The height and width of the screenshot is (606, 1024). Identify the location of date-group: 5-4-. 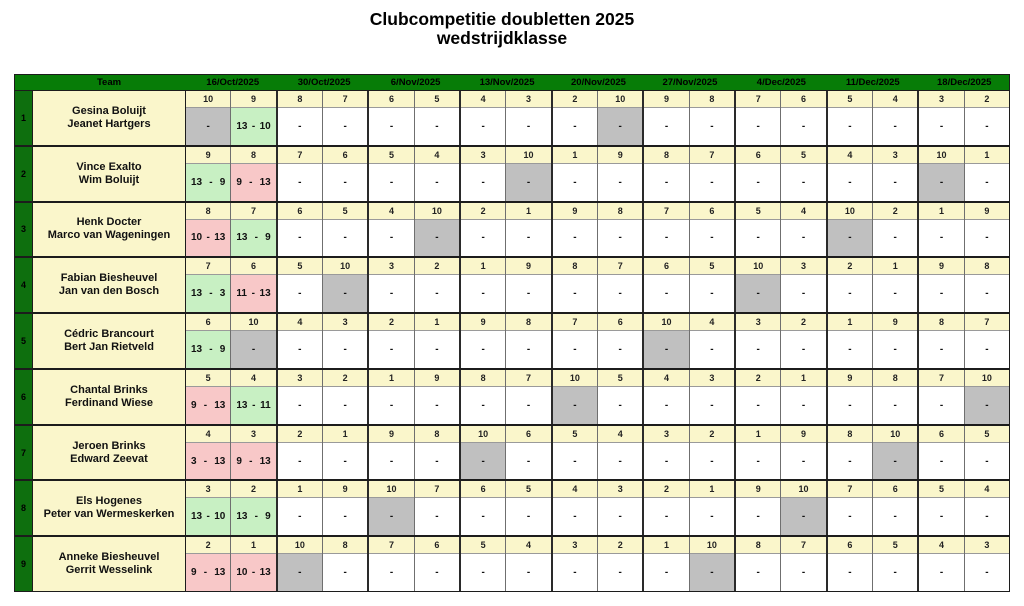
(413, 173).